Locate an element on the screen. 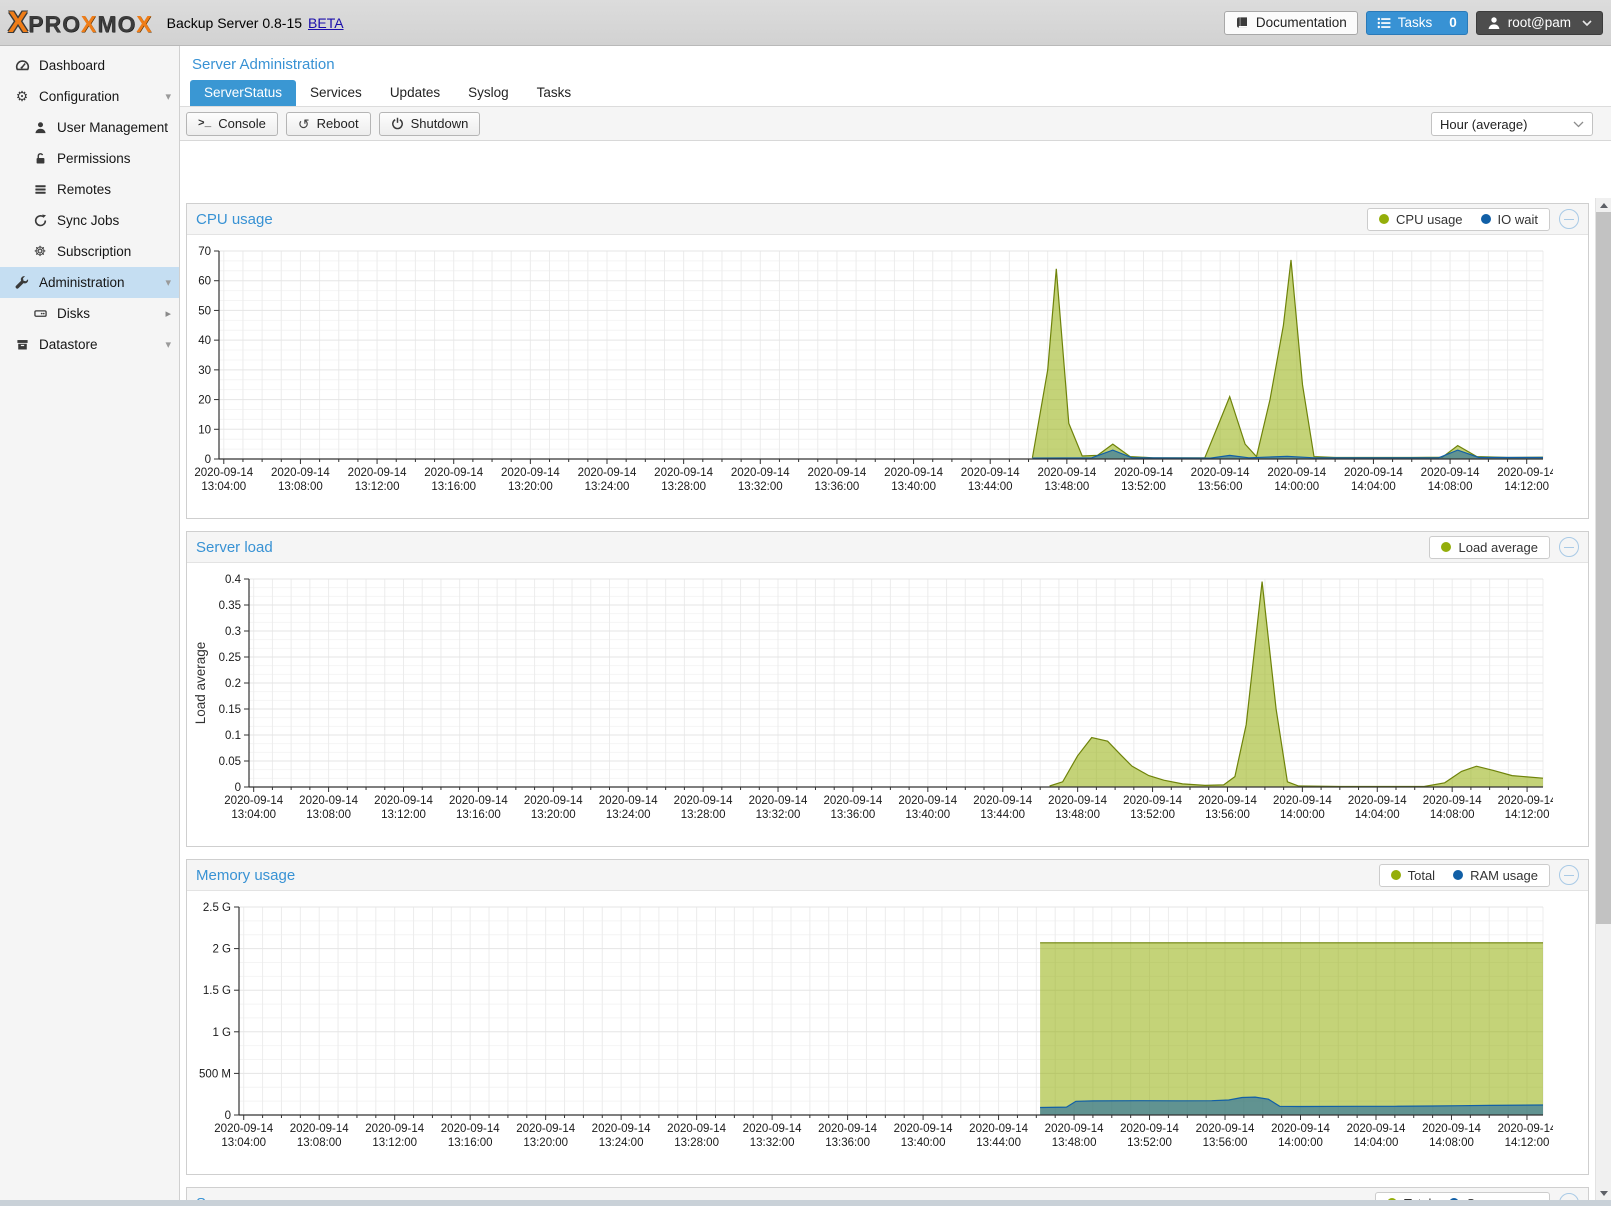 Image resolution: width=1611 pixels, height=1206 pixels. timeframe-value: Hour (average) is located at coordinates (1484, 124).